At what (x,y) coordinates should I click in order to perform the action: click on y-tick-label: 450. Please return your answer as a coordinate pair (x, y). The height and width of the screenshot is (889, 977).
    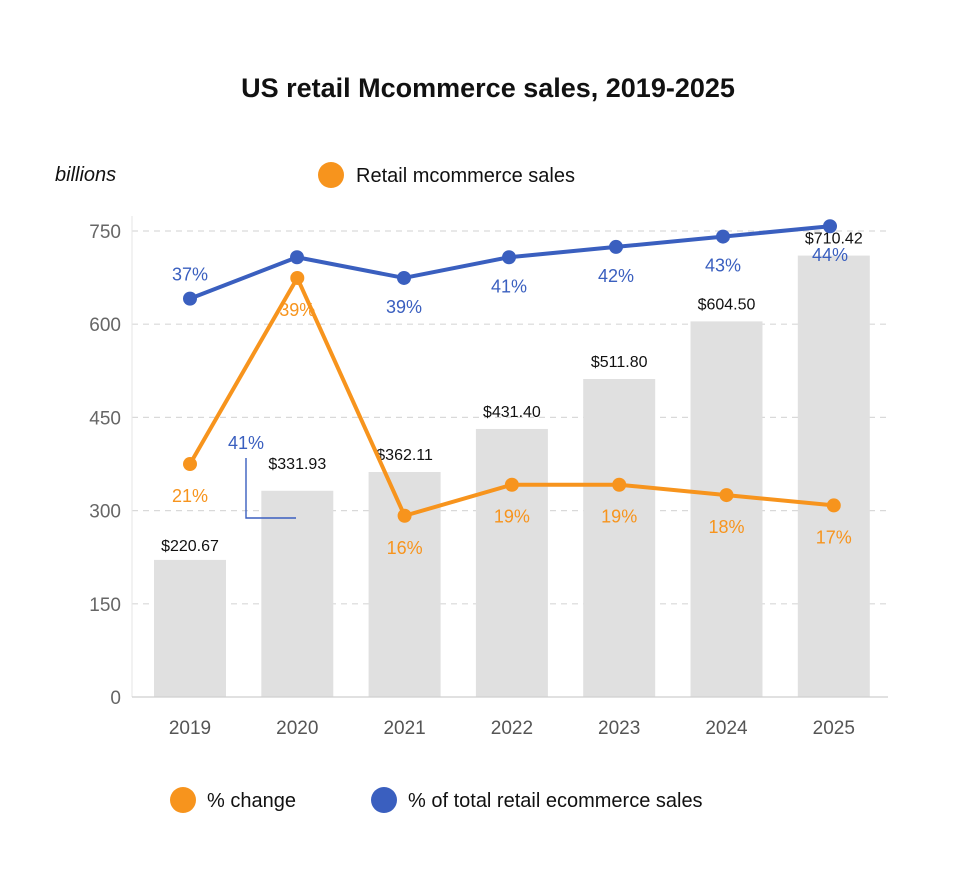
    Looking at the image, I should click on (105, 418).